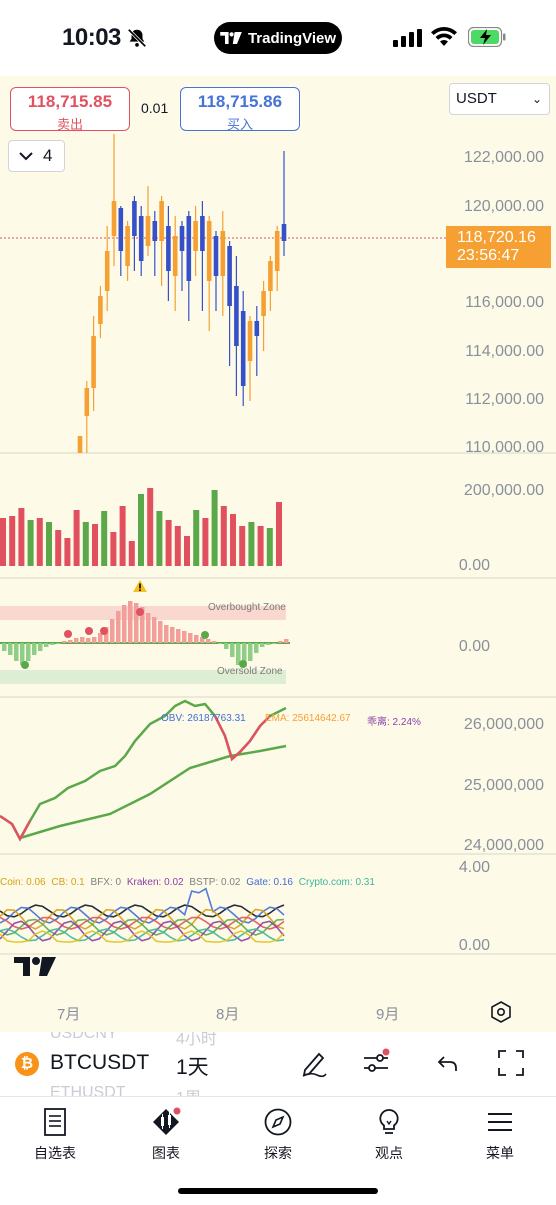 Image resolution: width=556 pixels, height=1205 pixels. Describe the element at coordinates (476, 98) in the screenshot. I see `currency-value: USDT` at that location.